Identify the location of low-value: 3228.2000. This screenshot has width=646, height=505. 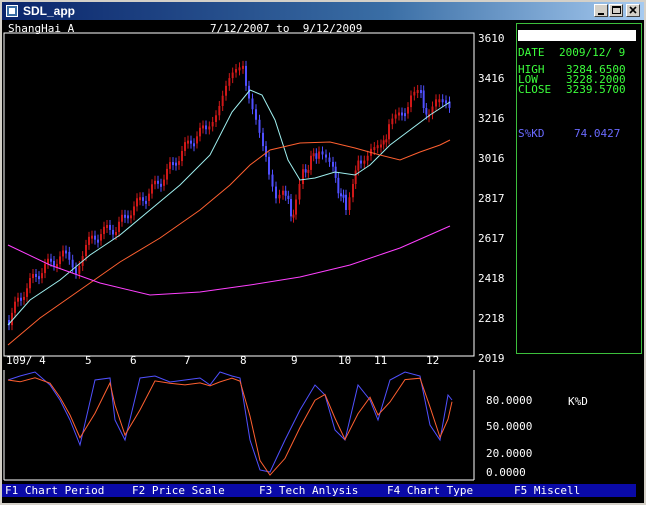
(596, 79).